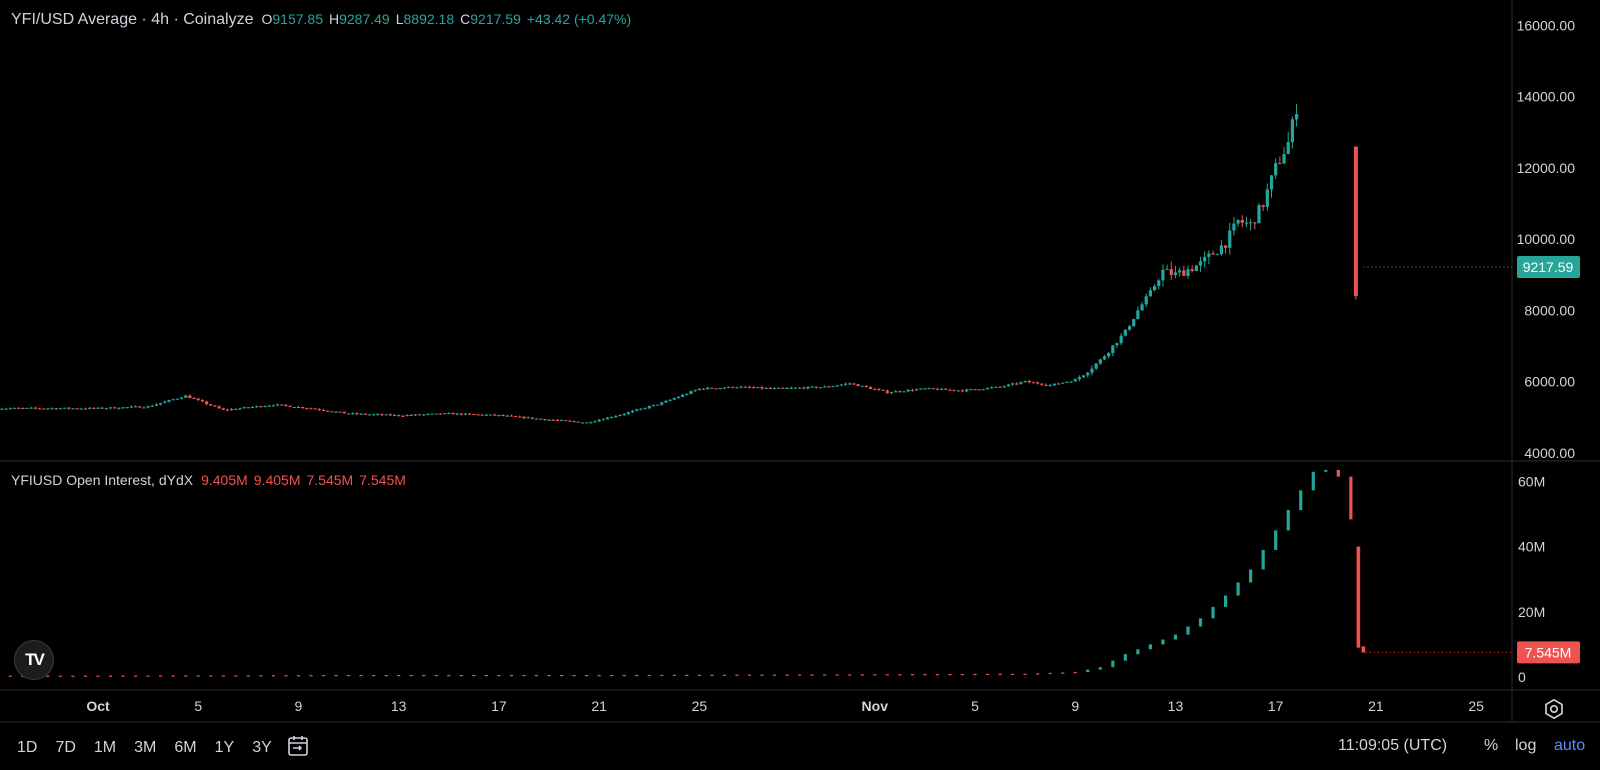  What do you see at coordinates (185, 747) in the screenshot?
I see `timeframe-6m-button: 6M` at bounding box center [185, 747].